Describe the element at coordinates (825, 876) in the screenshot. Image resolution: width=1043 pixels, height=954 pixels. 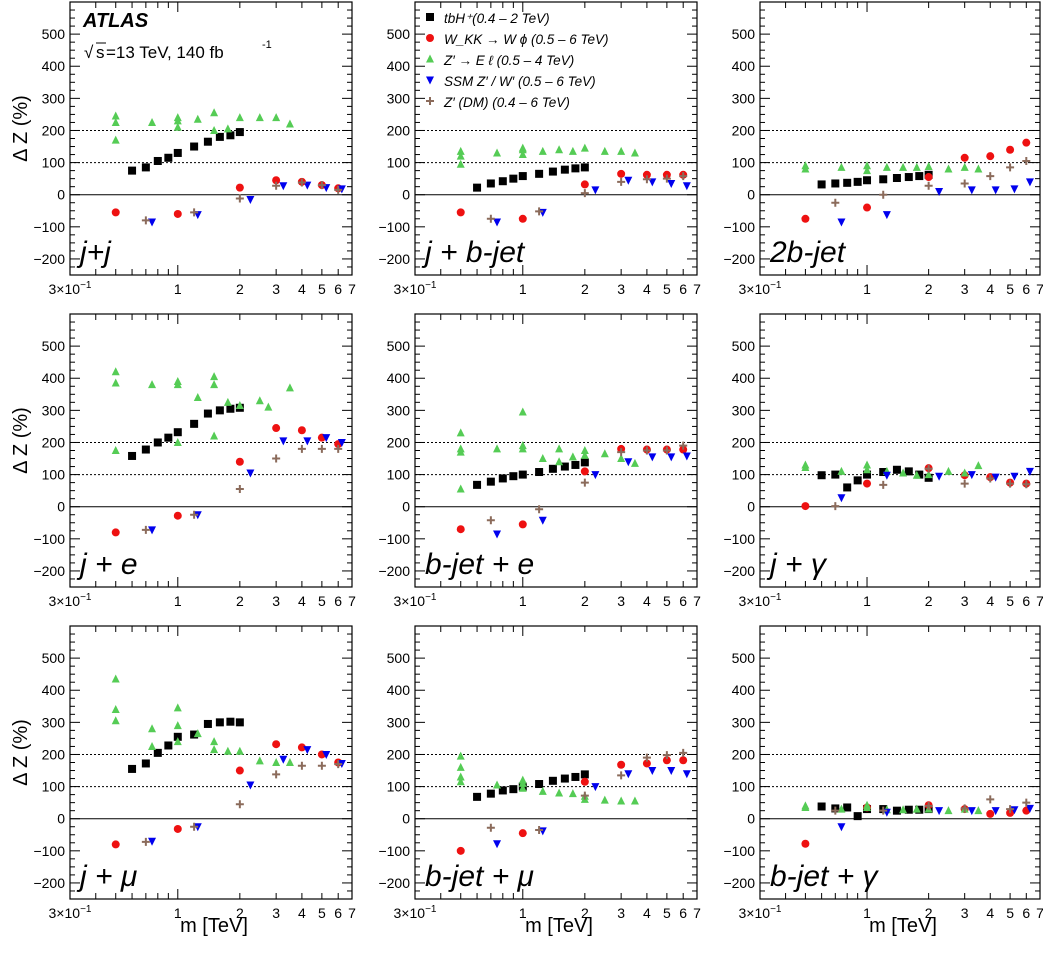
I see `panel-label: b-jet + γ` at that location.